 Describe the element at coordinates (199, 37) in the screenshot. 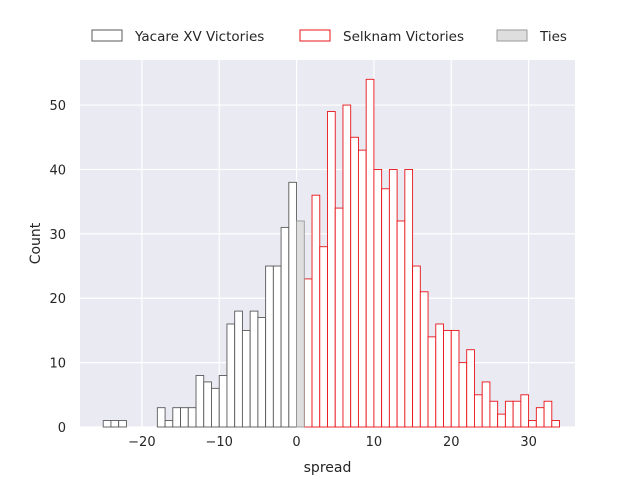

I see `legend-label: Yacare XV Victories` at that location.